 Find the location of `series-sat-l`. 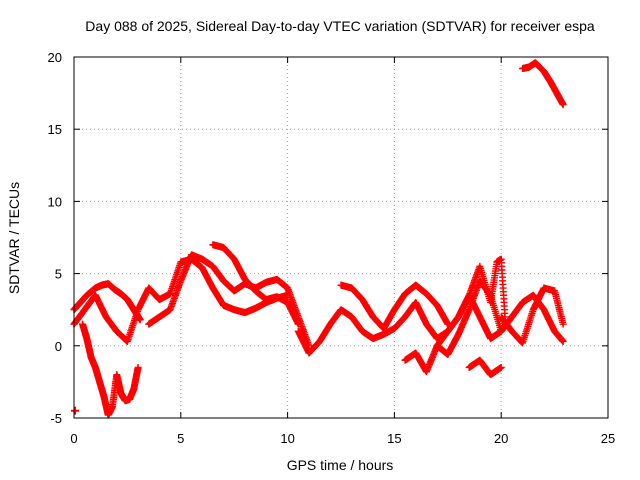

series-sat-l is located at coordinates (537, 318).